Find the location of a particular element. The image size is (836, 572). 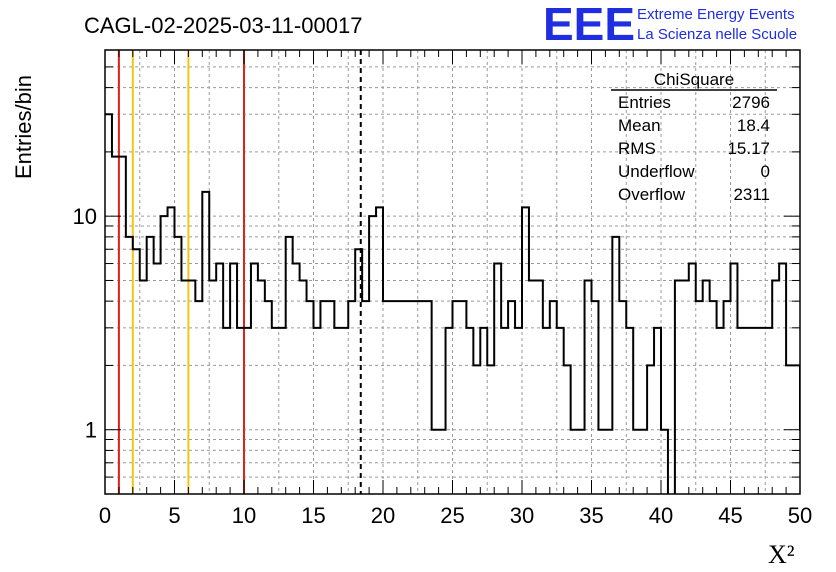

y-tick-label: 10 is located at coordinates (85, 216).